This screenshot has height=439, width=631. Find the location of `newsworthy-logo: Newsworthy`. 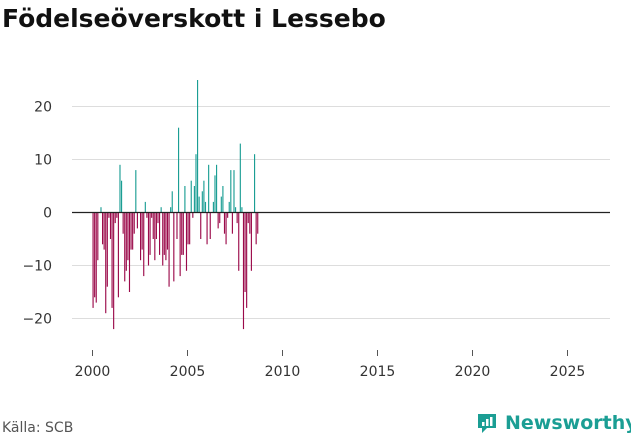

newsworthy-logo: Newsworthy is located at coordinates (553, 423).